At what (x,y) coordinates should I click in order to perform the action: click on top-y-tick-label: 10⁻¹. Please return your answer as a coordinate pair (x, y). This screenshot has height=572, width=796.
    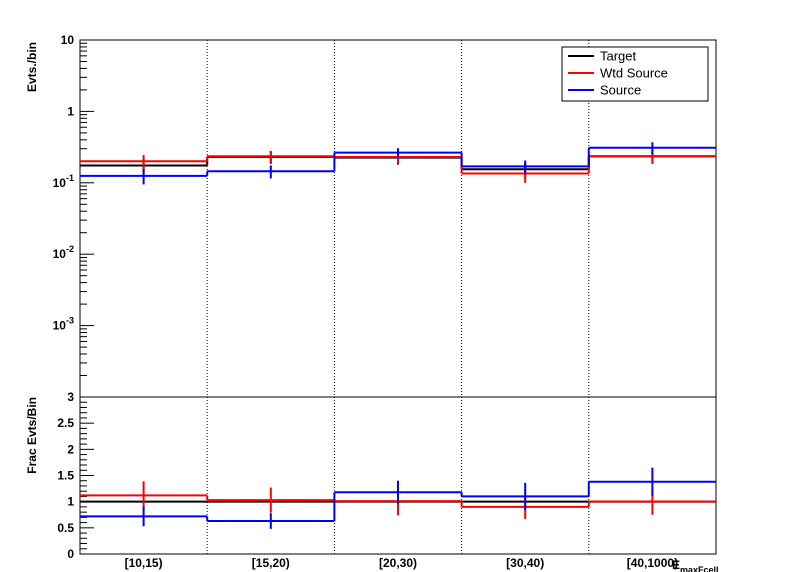
    Looking at the image, I should click on (63, 181).